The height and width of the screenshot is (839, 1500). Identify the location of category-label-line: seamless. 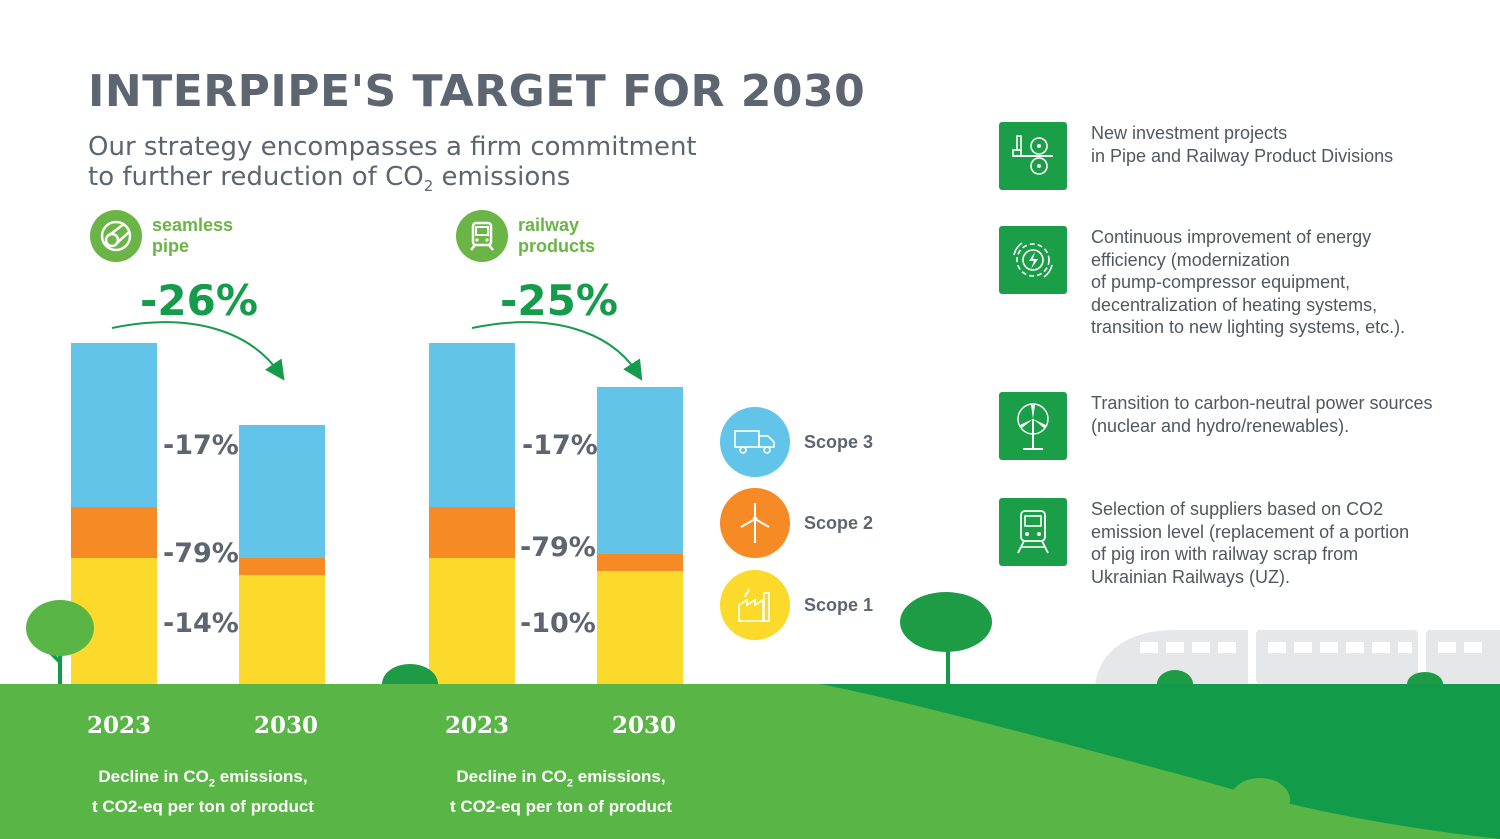
(193, 225).